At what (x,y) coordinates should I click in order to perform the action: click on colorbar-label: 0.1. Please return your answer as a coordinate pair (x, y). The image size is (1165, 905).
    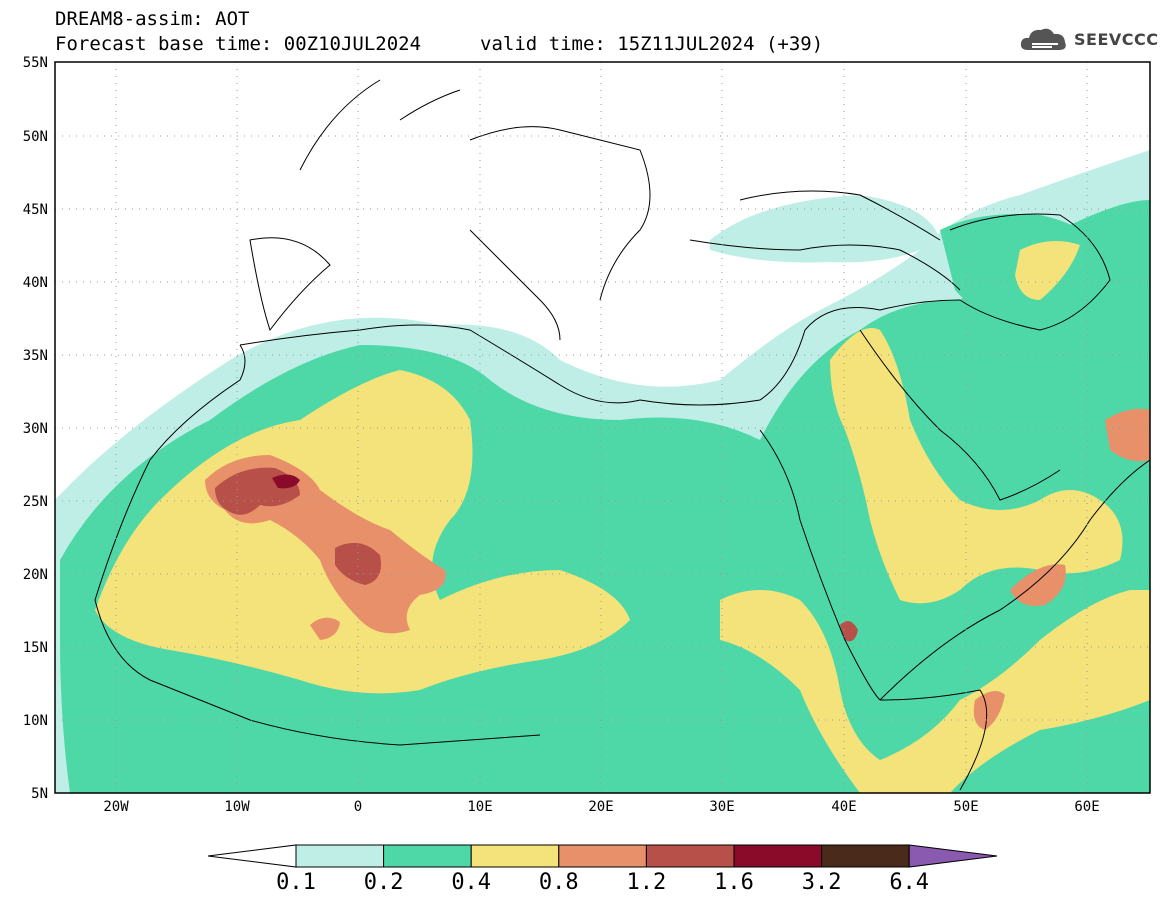
    Looking at the image, I should click on (296, 882).